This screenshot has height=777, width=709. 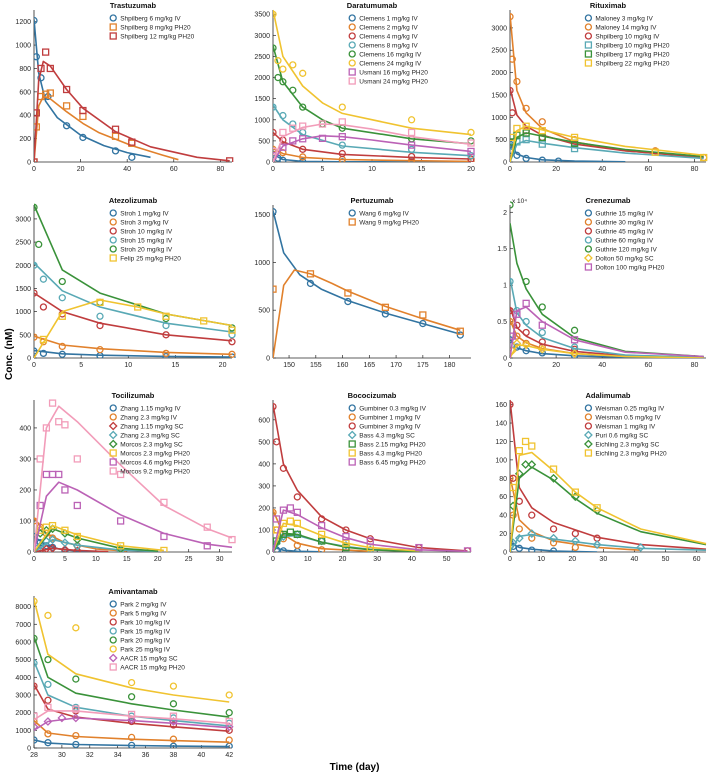 I want to click on y-tick-label: 80, so click(x=503, y=479).